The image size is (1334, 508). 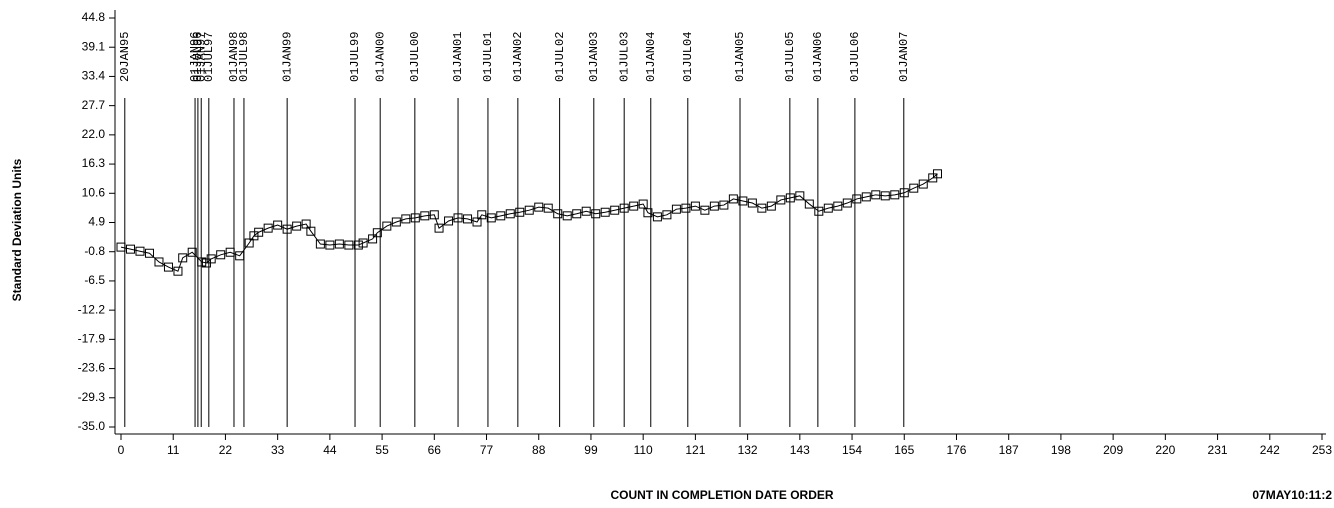 What do you see at coordinates (591, 450) in the screenshot?
I see `x-tick-label: 99` at bounding box center [591, 450].